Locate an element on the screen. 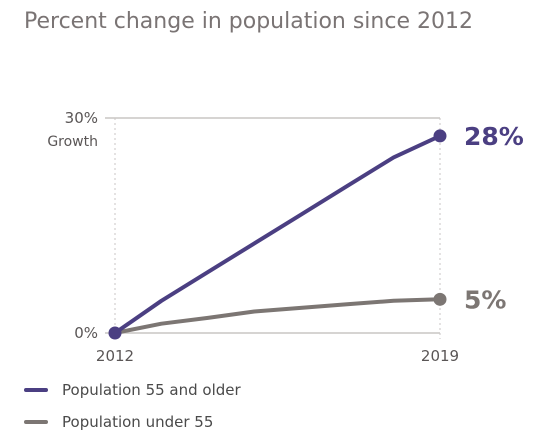  y-axis-label: Growth is located at coordinates (72, 142).